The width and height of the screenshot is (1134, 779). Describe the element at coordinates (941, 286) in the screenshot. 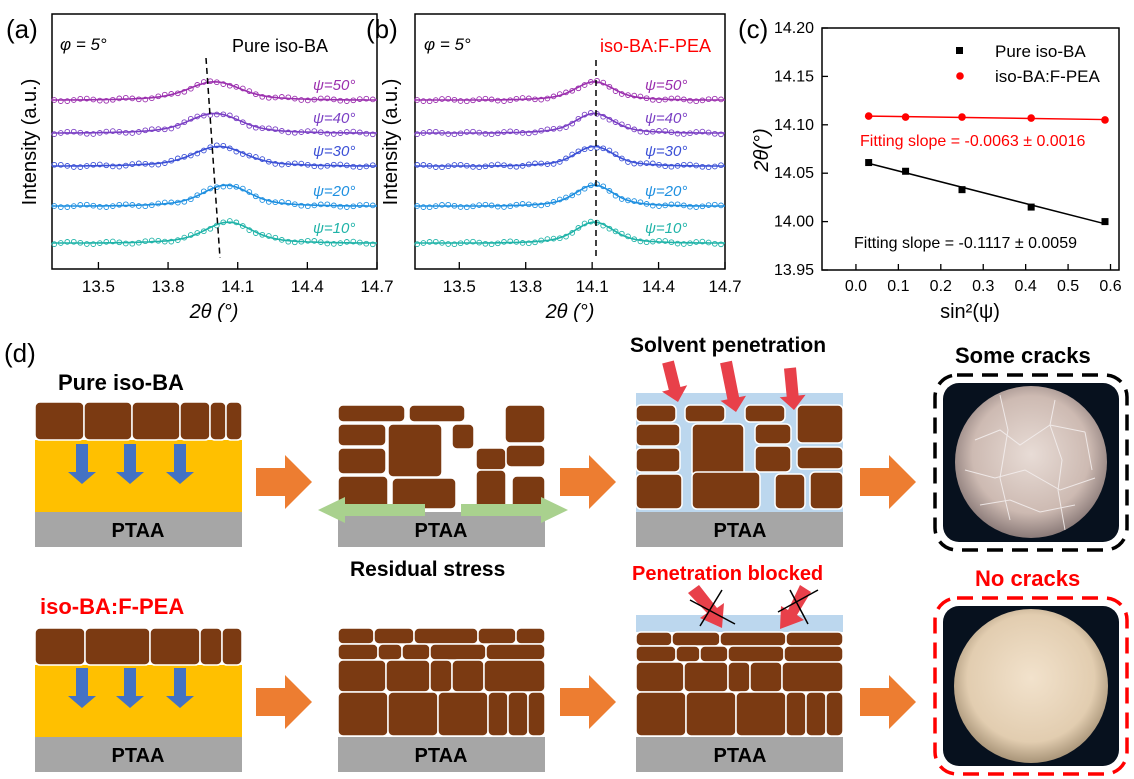

I see `xtick-label: 0.2` at that location.